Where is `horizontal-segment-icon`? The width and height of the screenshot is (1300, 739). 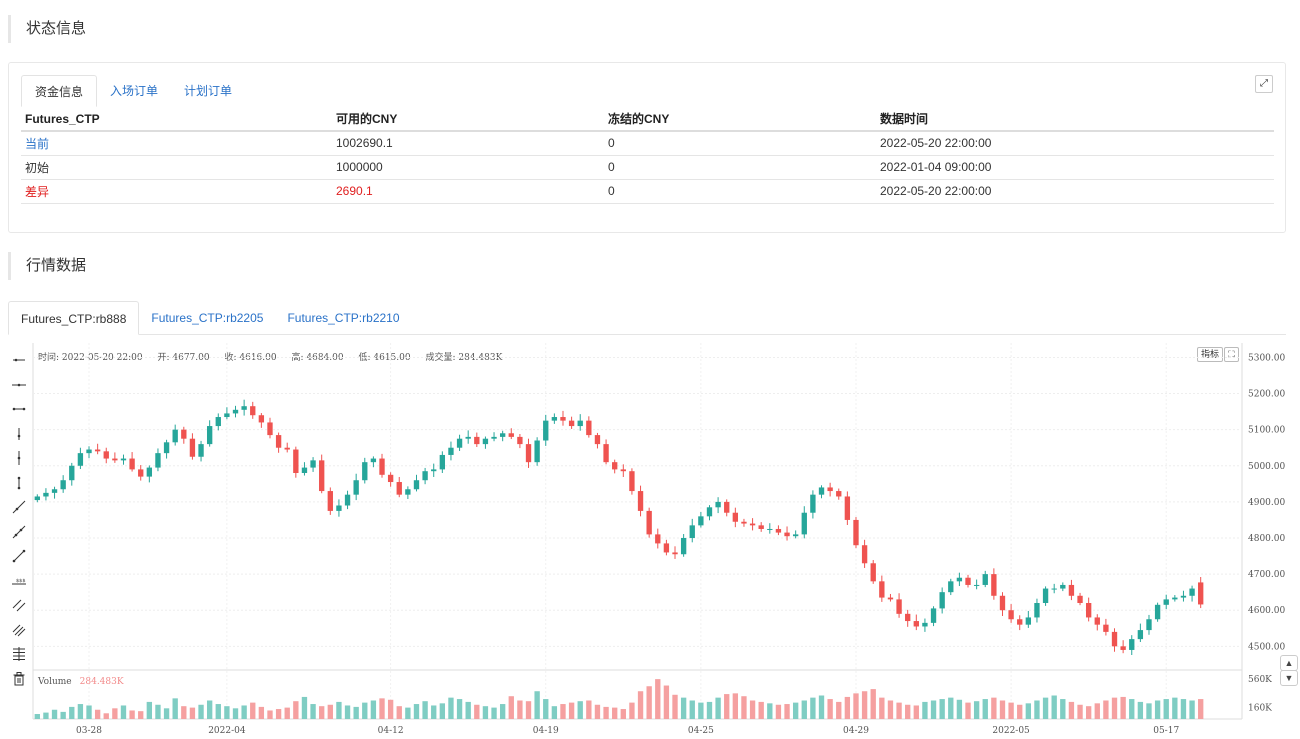 horizontal-segment-icon is located at coordinates (19, 409).